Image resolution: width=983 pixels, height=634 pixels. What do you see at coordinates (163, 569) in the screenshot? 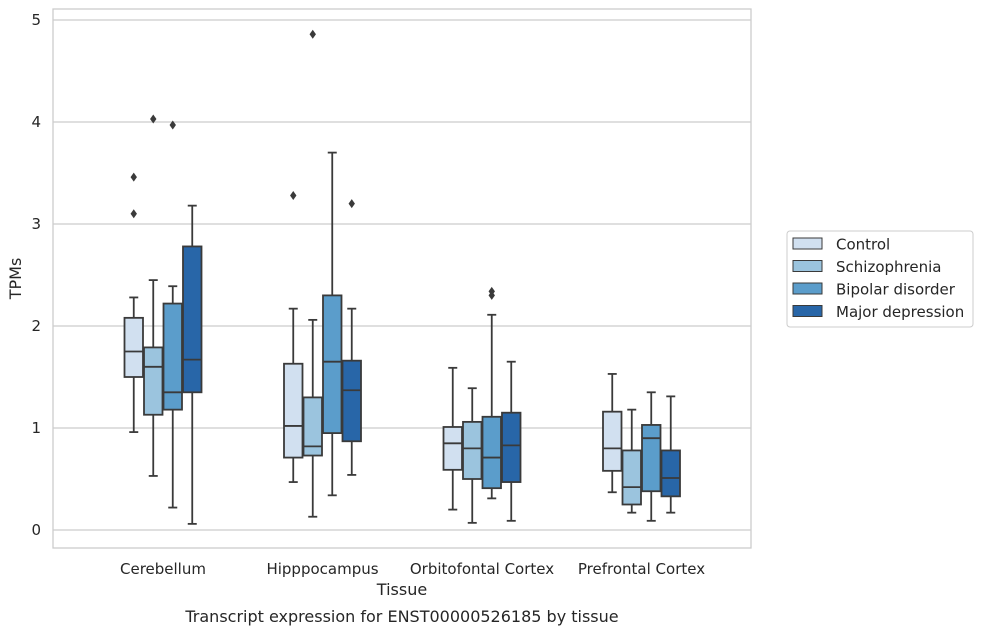
I see `x-tick-label: Cerebellum` at bounding box center [163, 569].